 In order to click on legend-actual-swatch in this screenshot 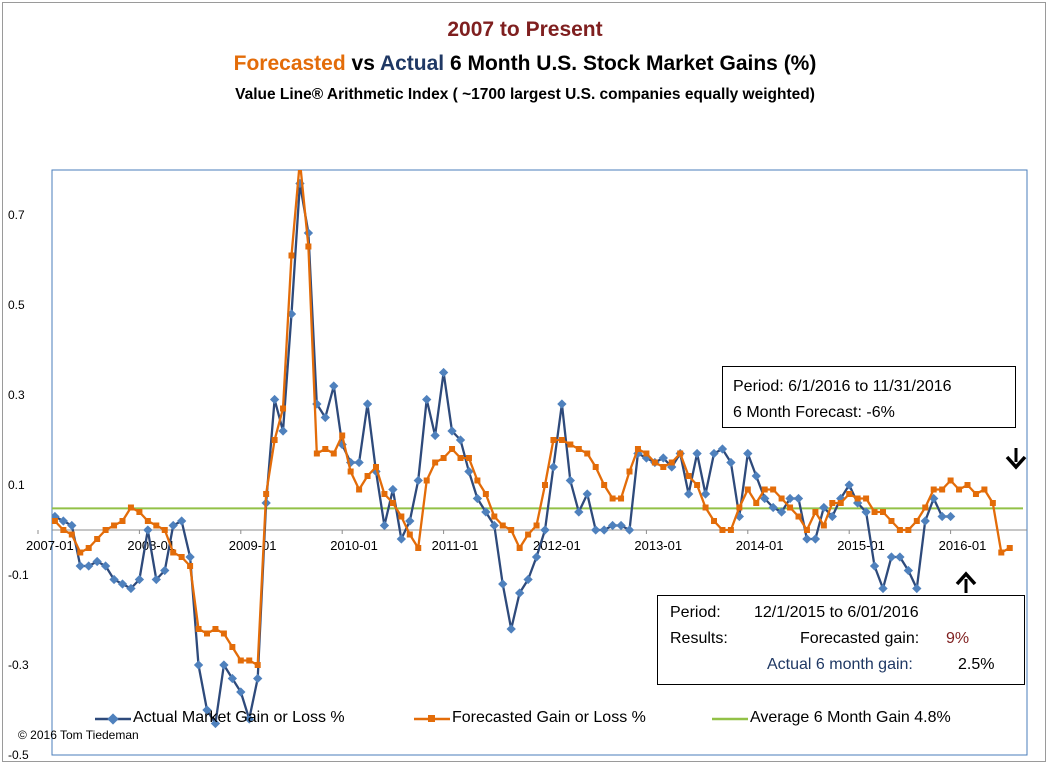, I will do `click(113, 719)`.